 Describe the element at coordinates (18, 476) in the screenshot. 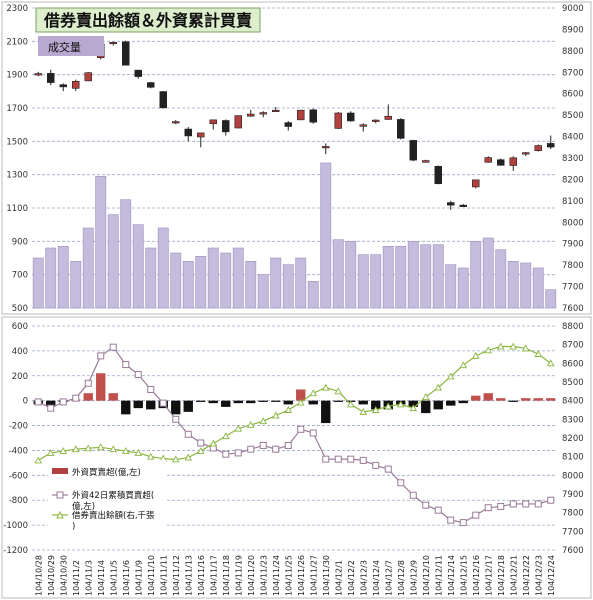

I see `bottom-left-tick: -600` at that location.